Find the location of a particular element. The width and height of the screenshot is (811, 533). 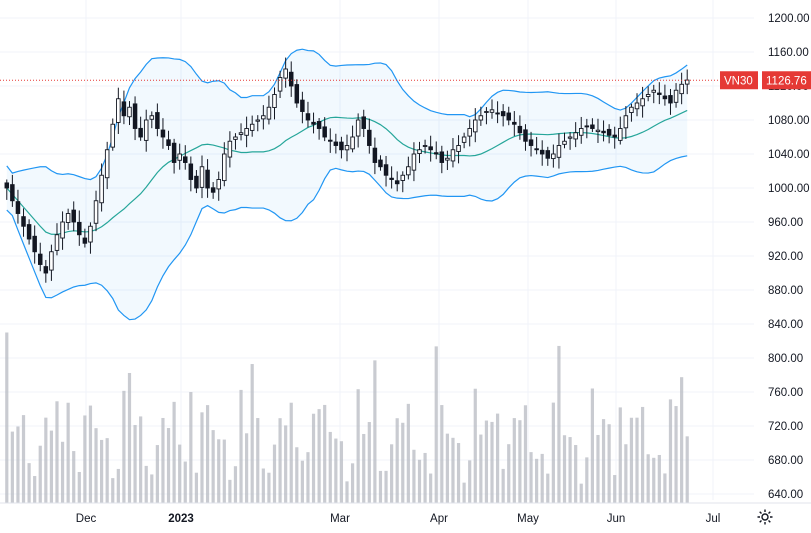

y-tick-label: 960.00 is located at coordinates (785, 223).